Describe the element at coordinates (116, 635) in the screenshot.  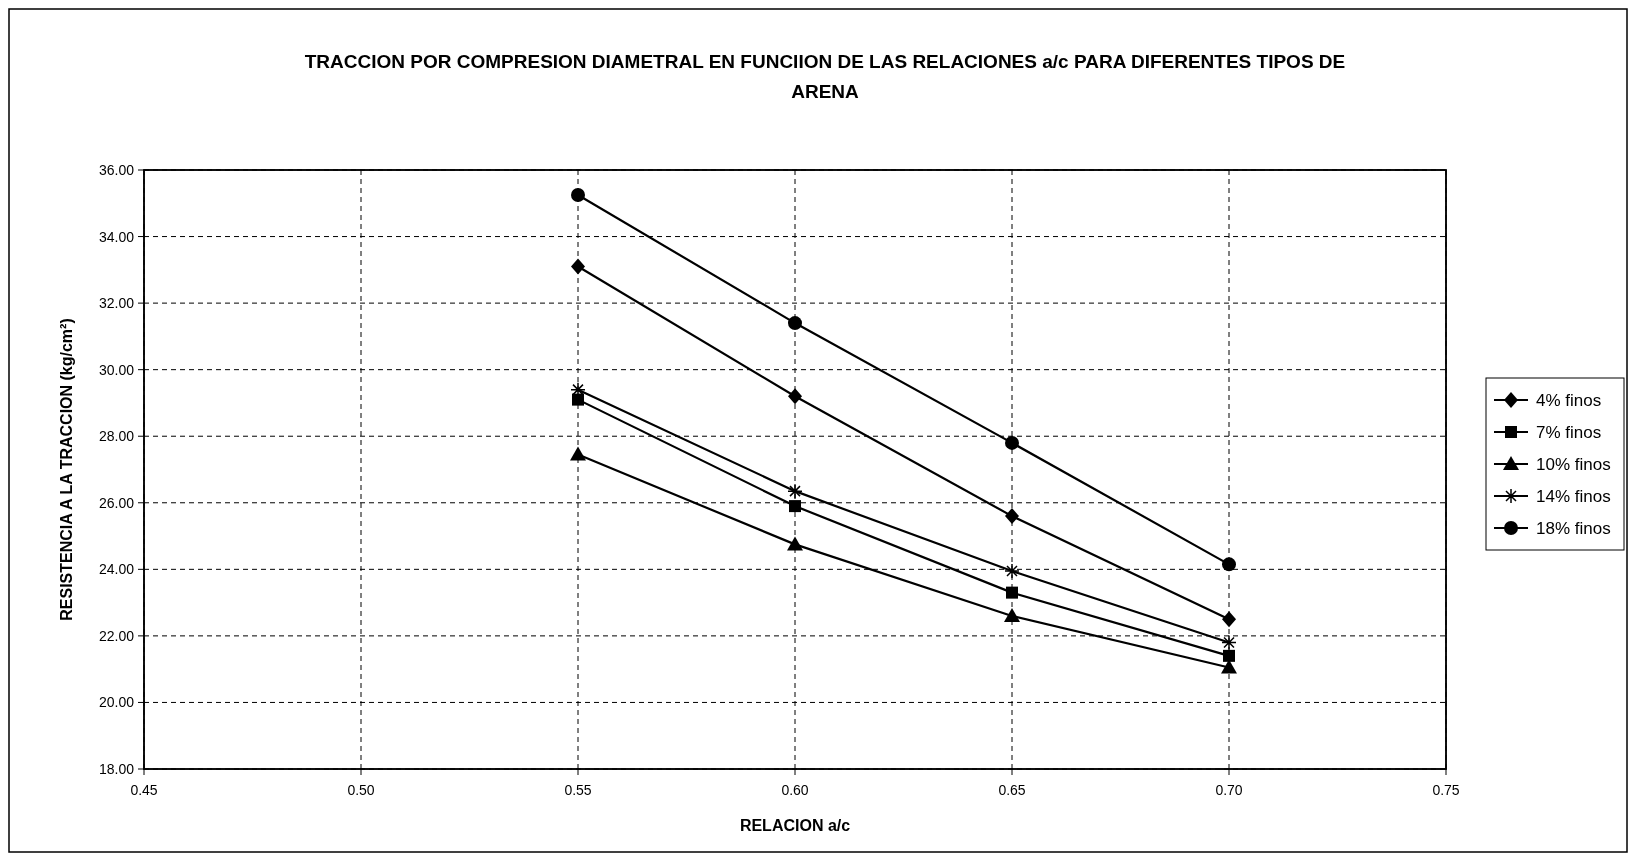
I see `y-tick-label: 22.00` at that location.